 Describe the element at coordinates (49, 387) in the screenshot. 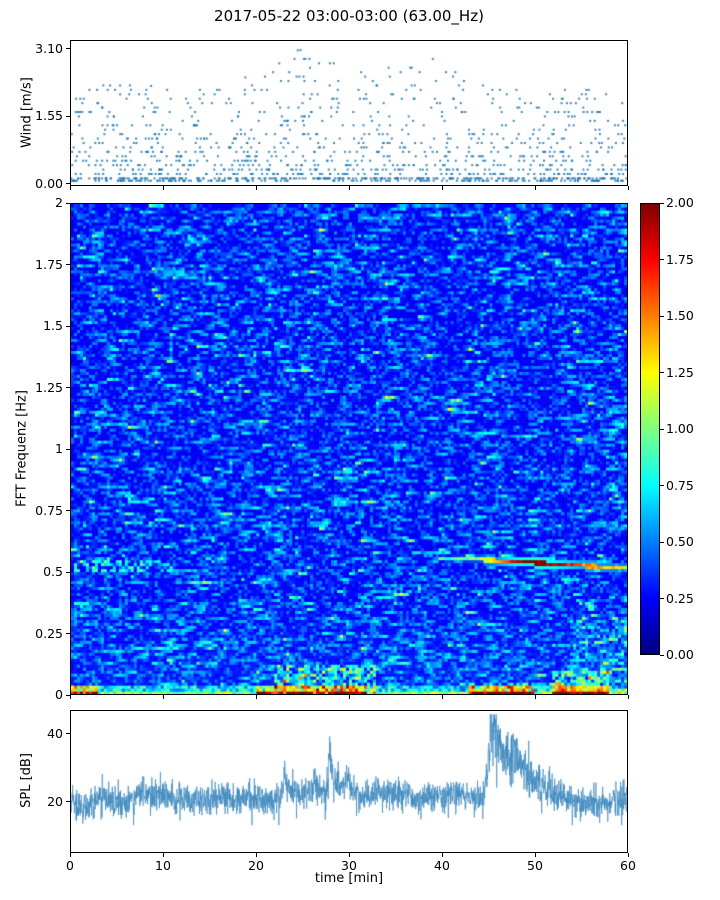

I see `y-tick-label: 1.25` at that location.